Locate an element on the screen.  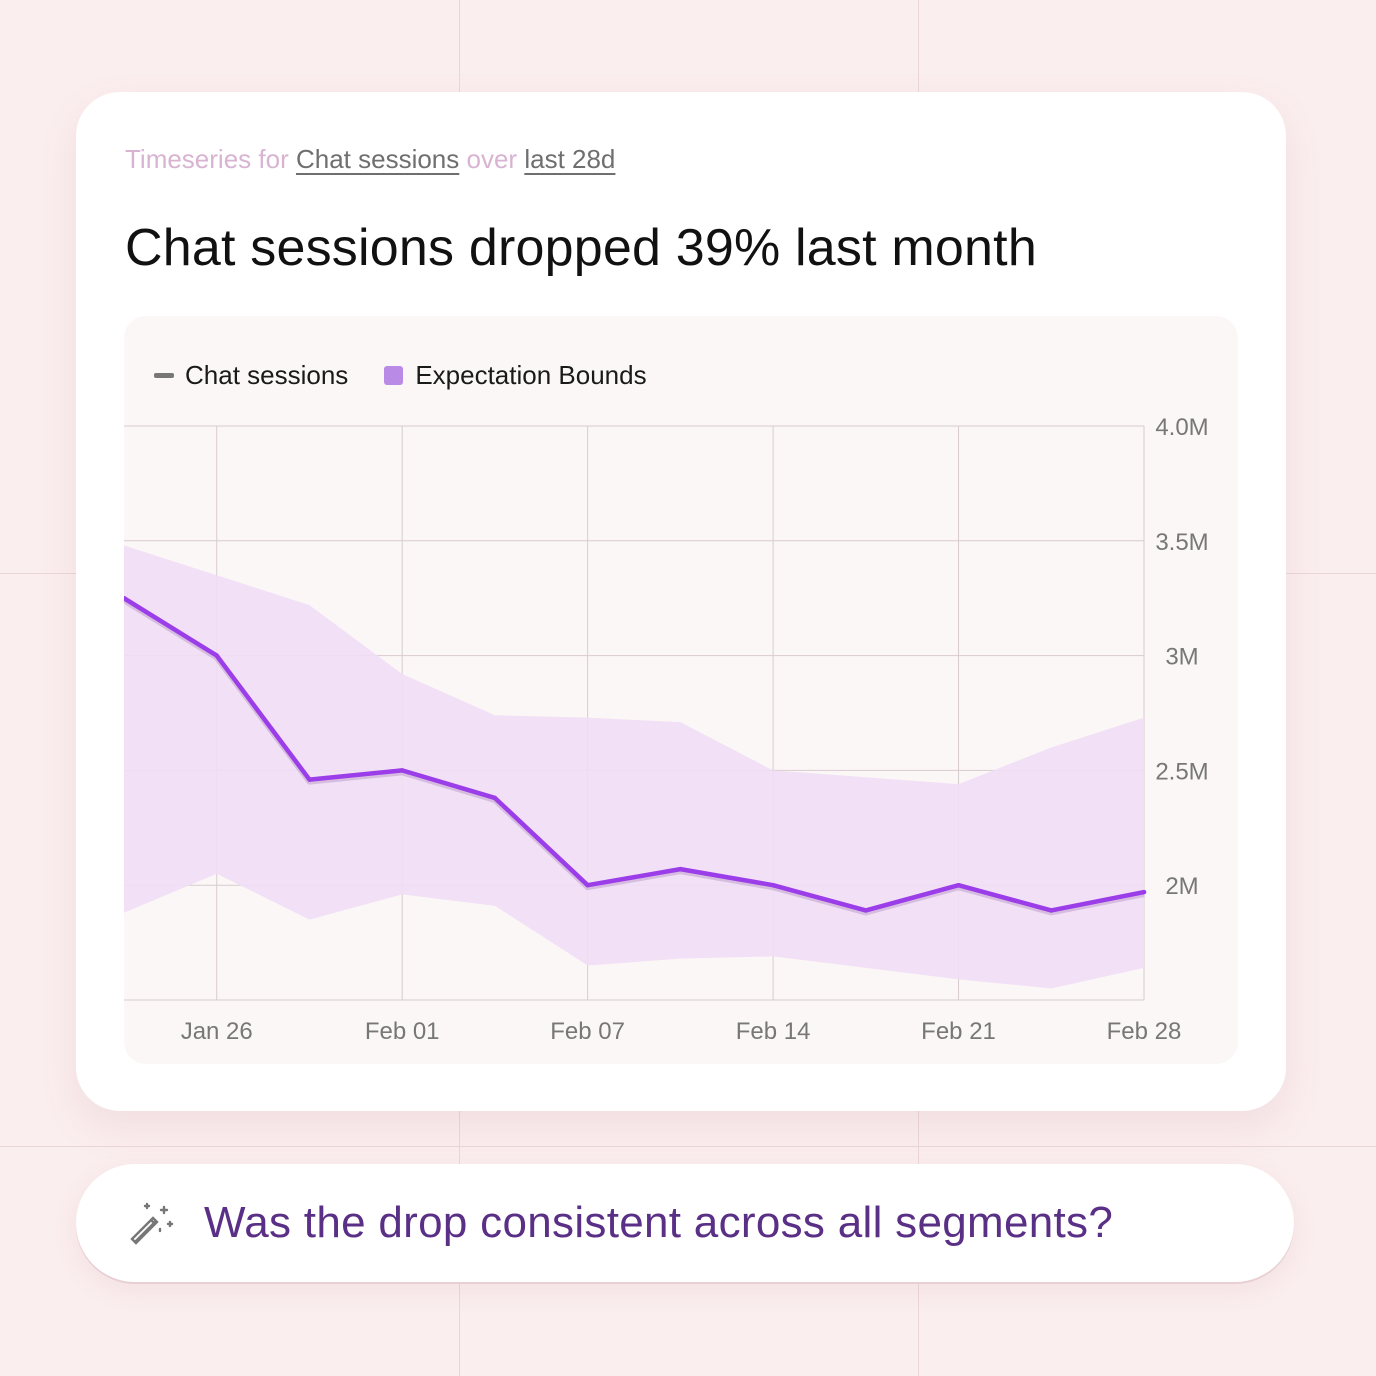
y-tick-label: 3M is located at coordinates (1181, 657).